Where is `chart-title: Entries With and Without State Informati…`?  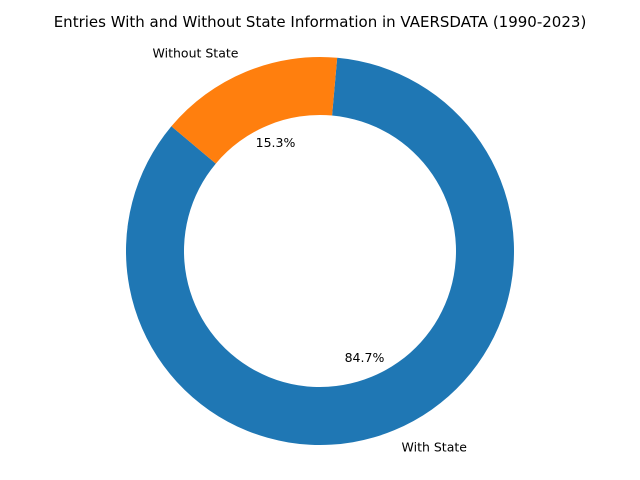 chart-title: Entries With and Without State Informati… is located at coordinates (320, 22).